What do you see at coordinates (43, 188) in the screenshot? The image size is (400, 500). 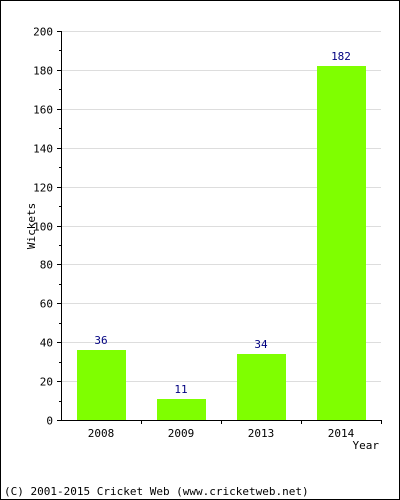 I see `y-tick-label: 120` at bounding box center [43, 188].